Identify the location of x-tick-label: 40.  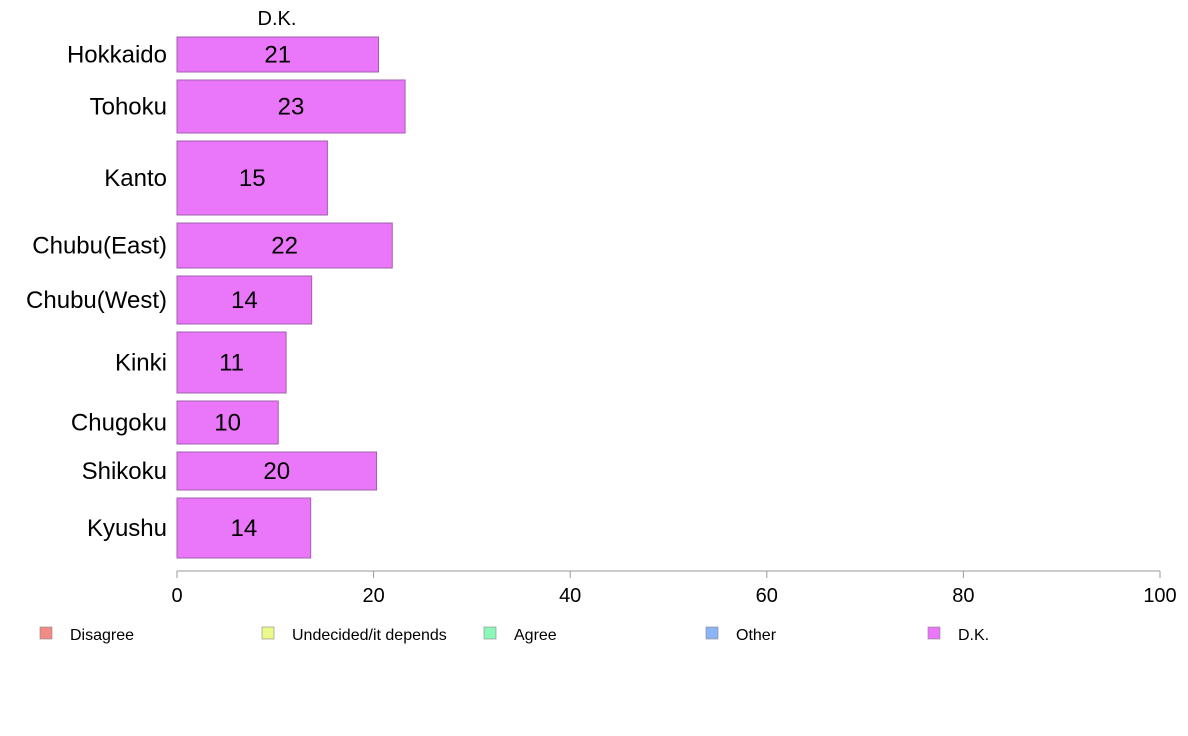
(570, 596).